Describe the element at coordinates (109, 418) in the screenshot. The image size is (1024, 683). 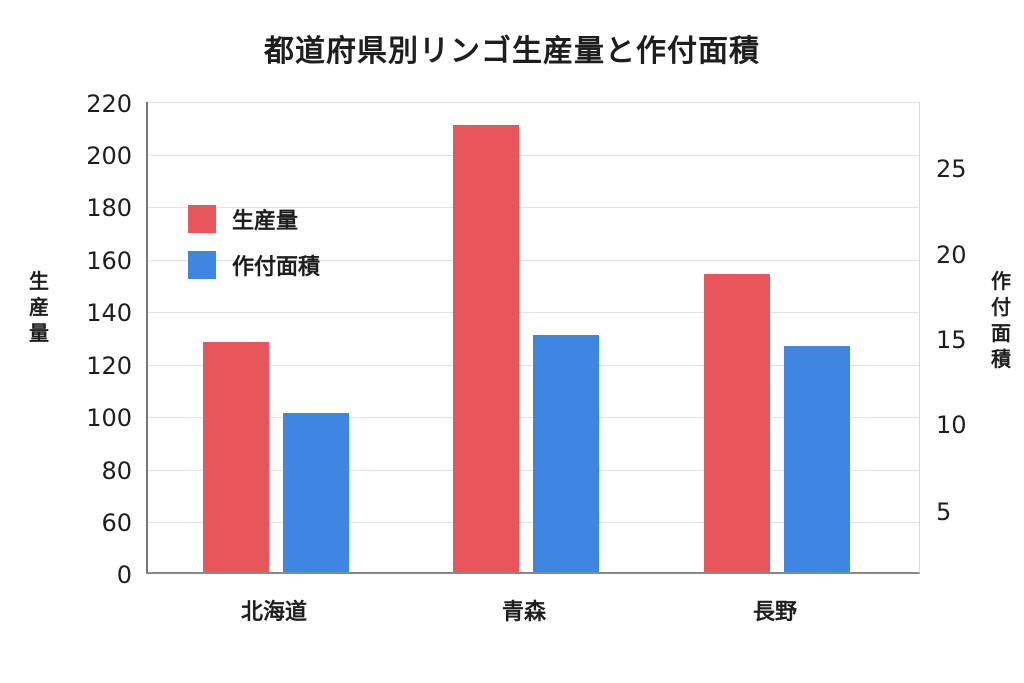
I see `left-tick: 100` at that location.